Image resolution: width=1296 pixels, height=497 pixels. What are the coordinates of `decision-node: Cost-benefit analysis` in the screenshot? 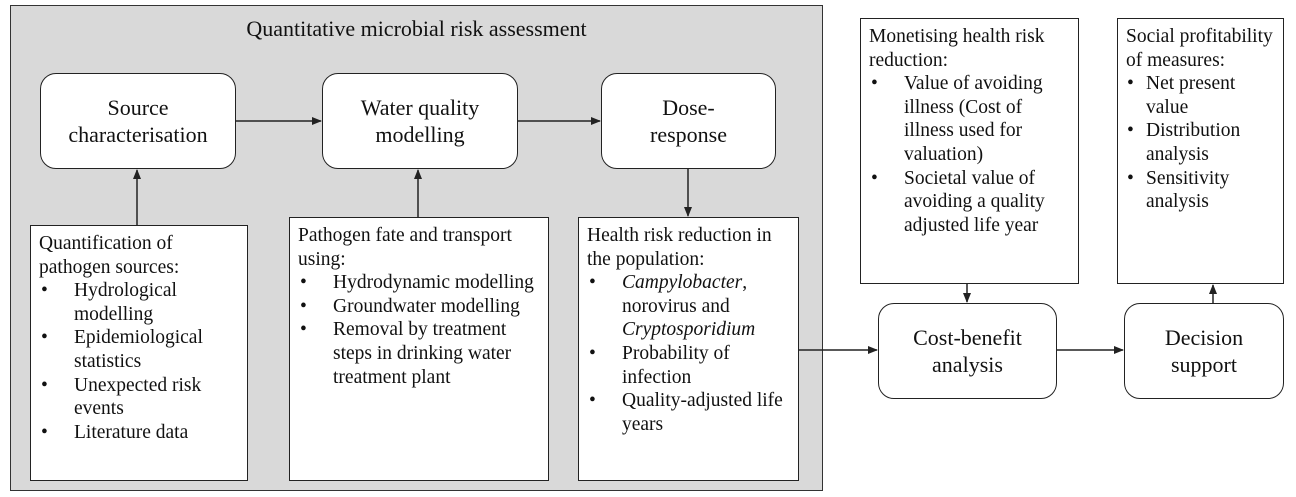 It's located at (967, 351).